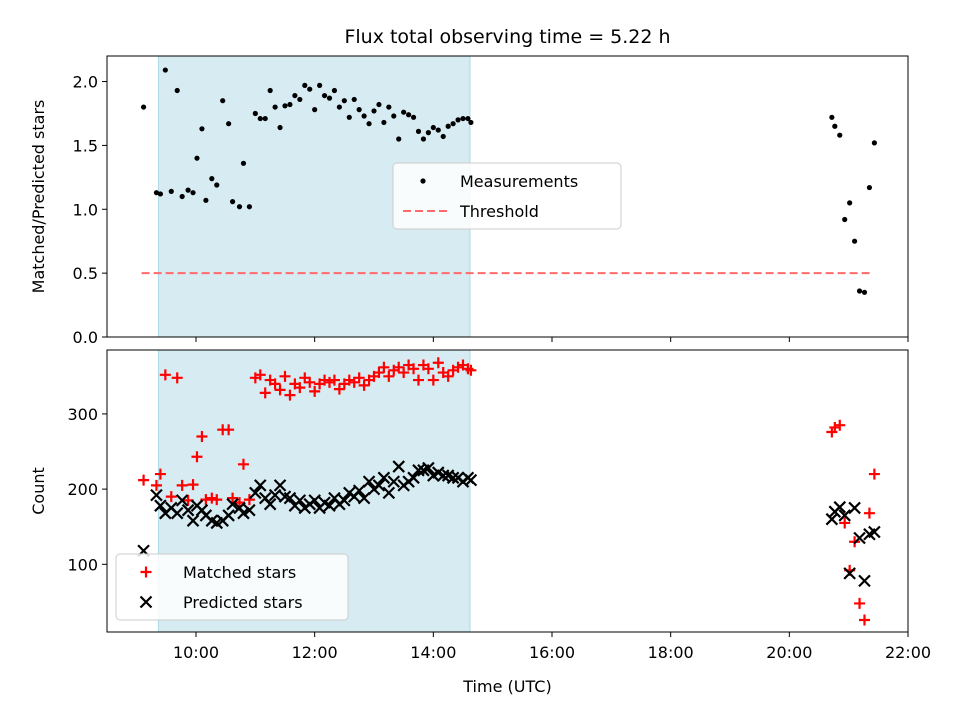  I want to click on x-tick-label-2: 14:00, so click(433, 652).